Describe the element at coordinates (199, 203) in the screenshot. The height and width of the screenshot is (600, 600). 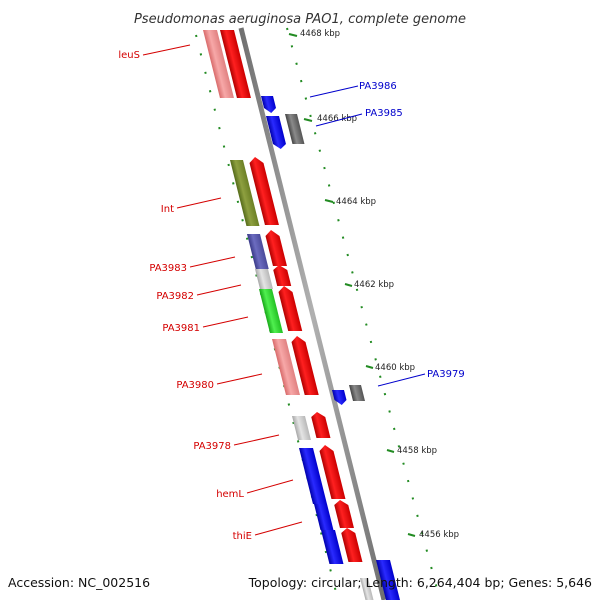
I see `callout-int` at that location.